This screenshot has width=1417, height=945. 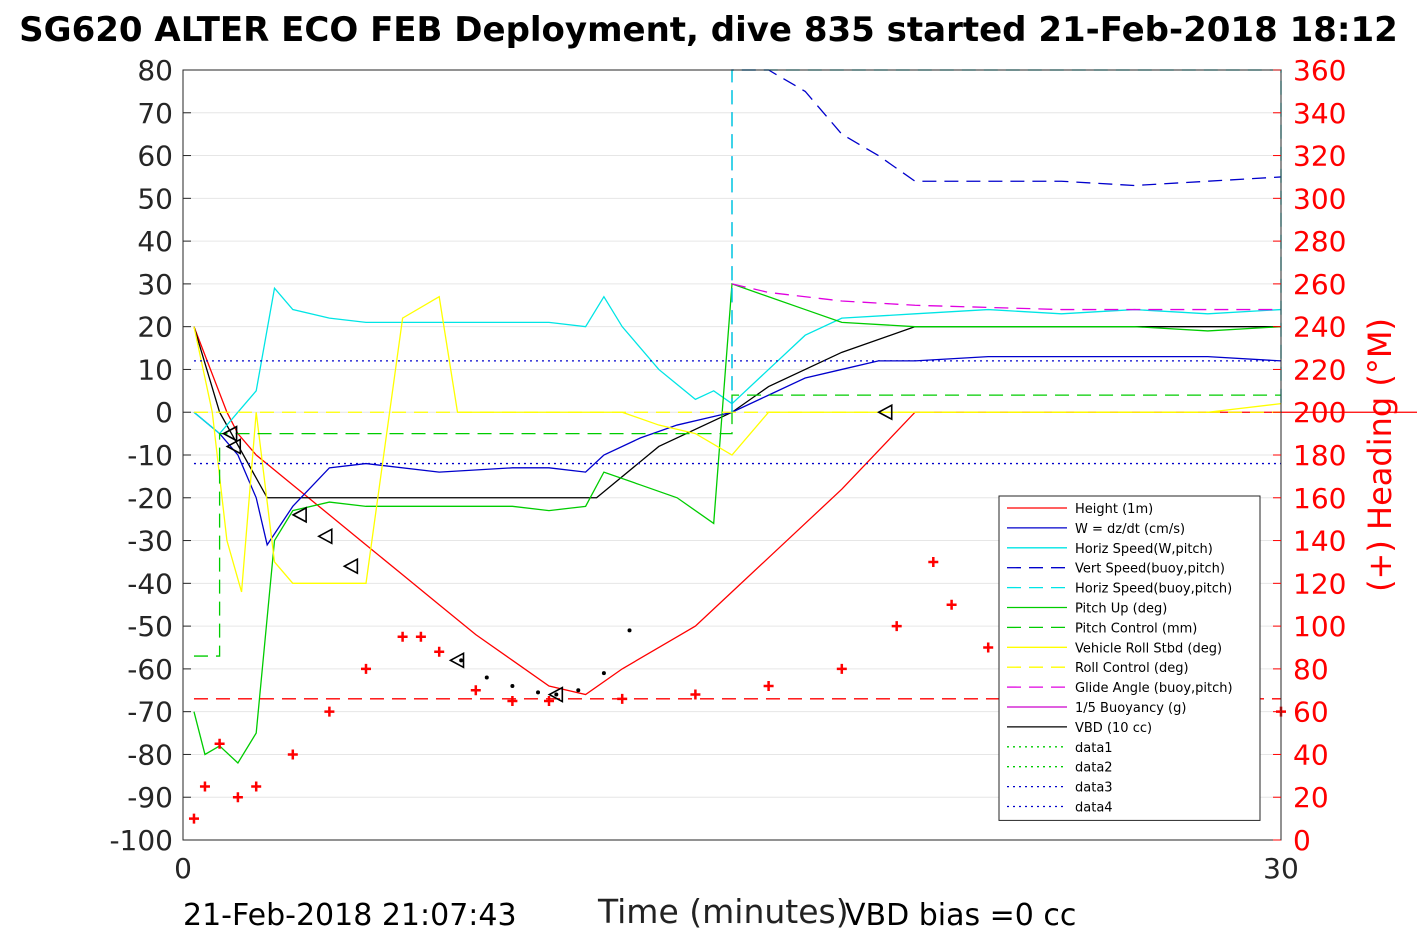 I want to click on x-axis-label: Time (minutes), so click(x=723, y=911).